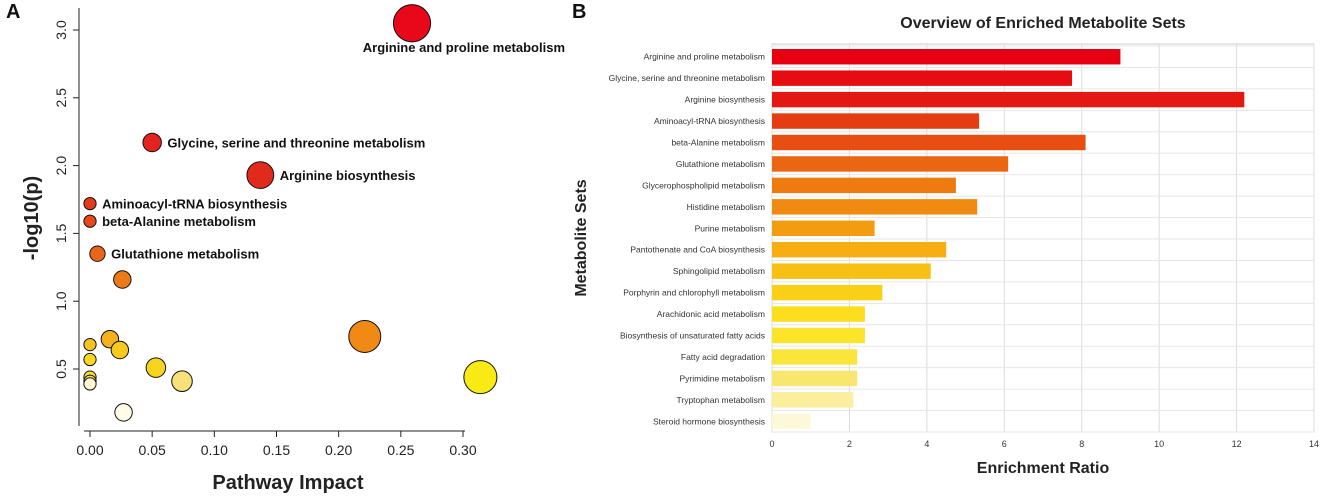  What do you see at coordinates (687, 78) in the screenshot?
I see `b-category-label: Glycine, serine and threonine metabolism` at bounding box center [687, 78].